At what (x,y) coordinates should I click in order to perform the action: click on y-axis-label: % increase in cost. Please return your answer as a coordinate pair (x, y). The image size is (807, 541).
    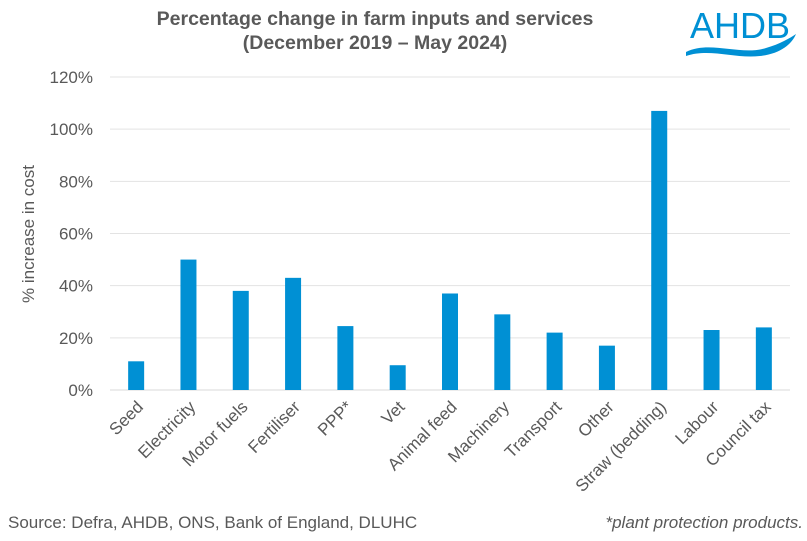
    Looking at the image, I should click on (28, 234).